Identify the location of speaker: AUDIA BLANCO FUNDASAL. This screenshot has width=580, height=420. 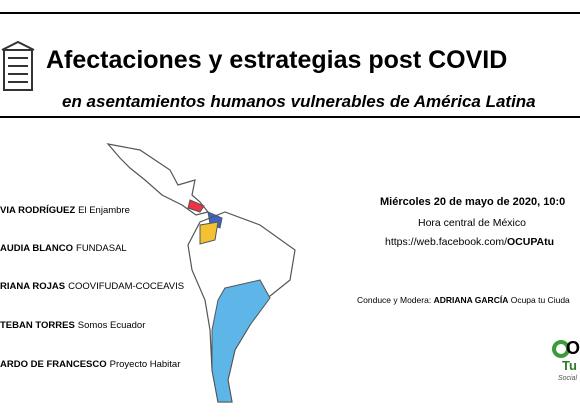
(63, 248).